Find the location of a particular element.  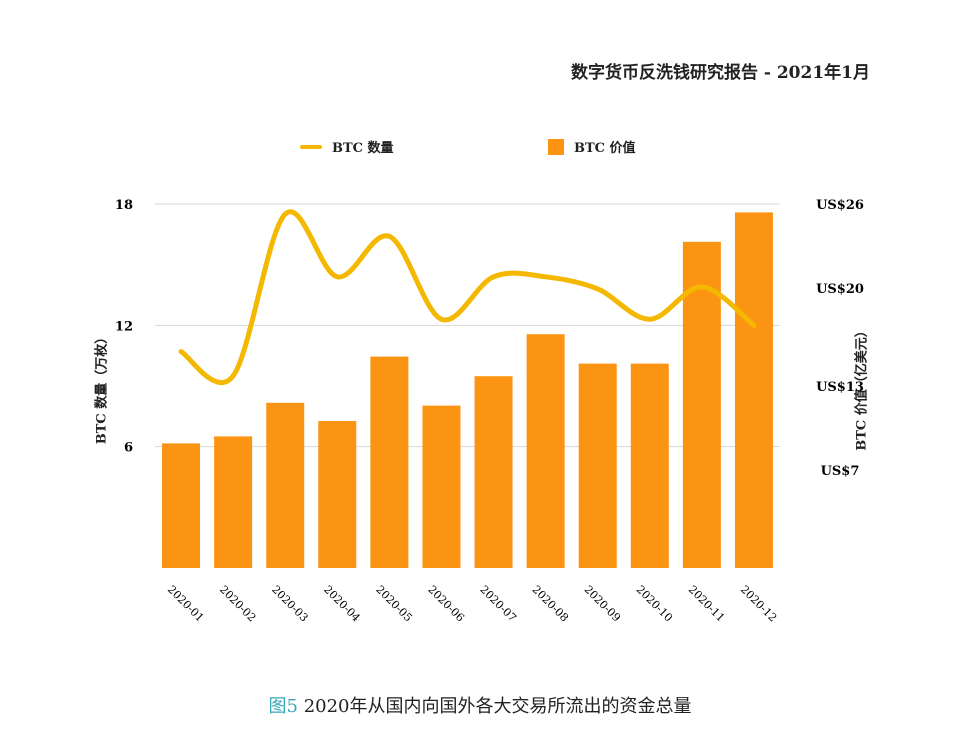

x-tick-label: 2020-10 is located at coordinates (655, 604).